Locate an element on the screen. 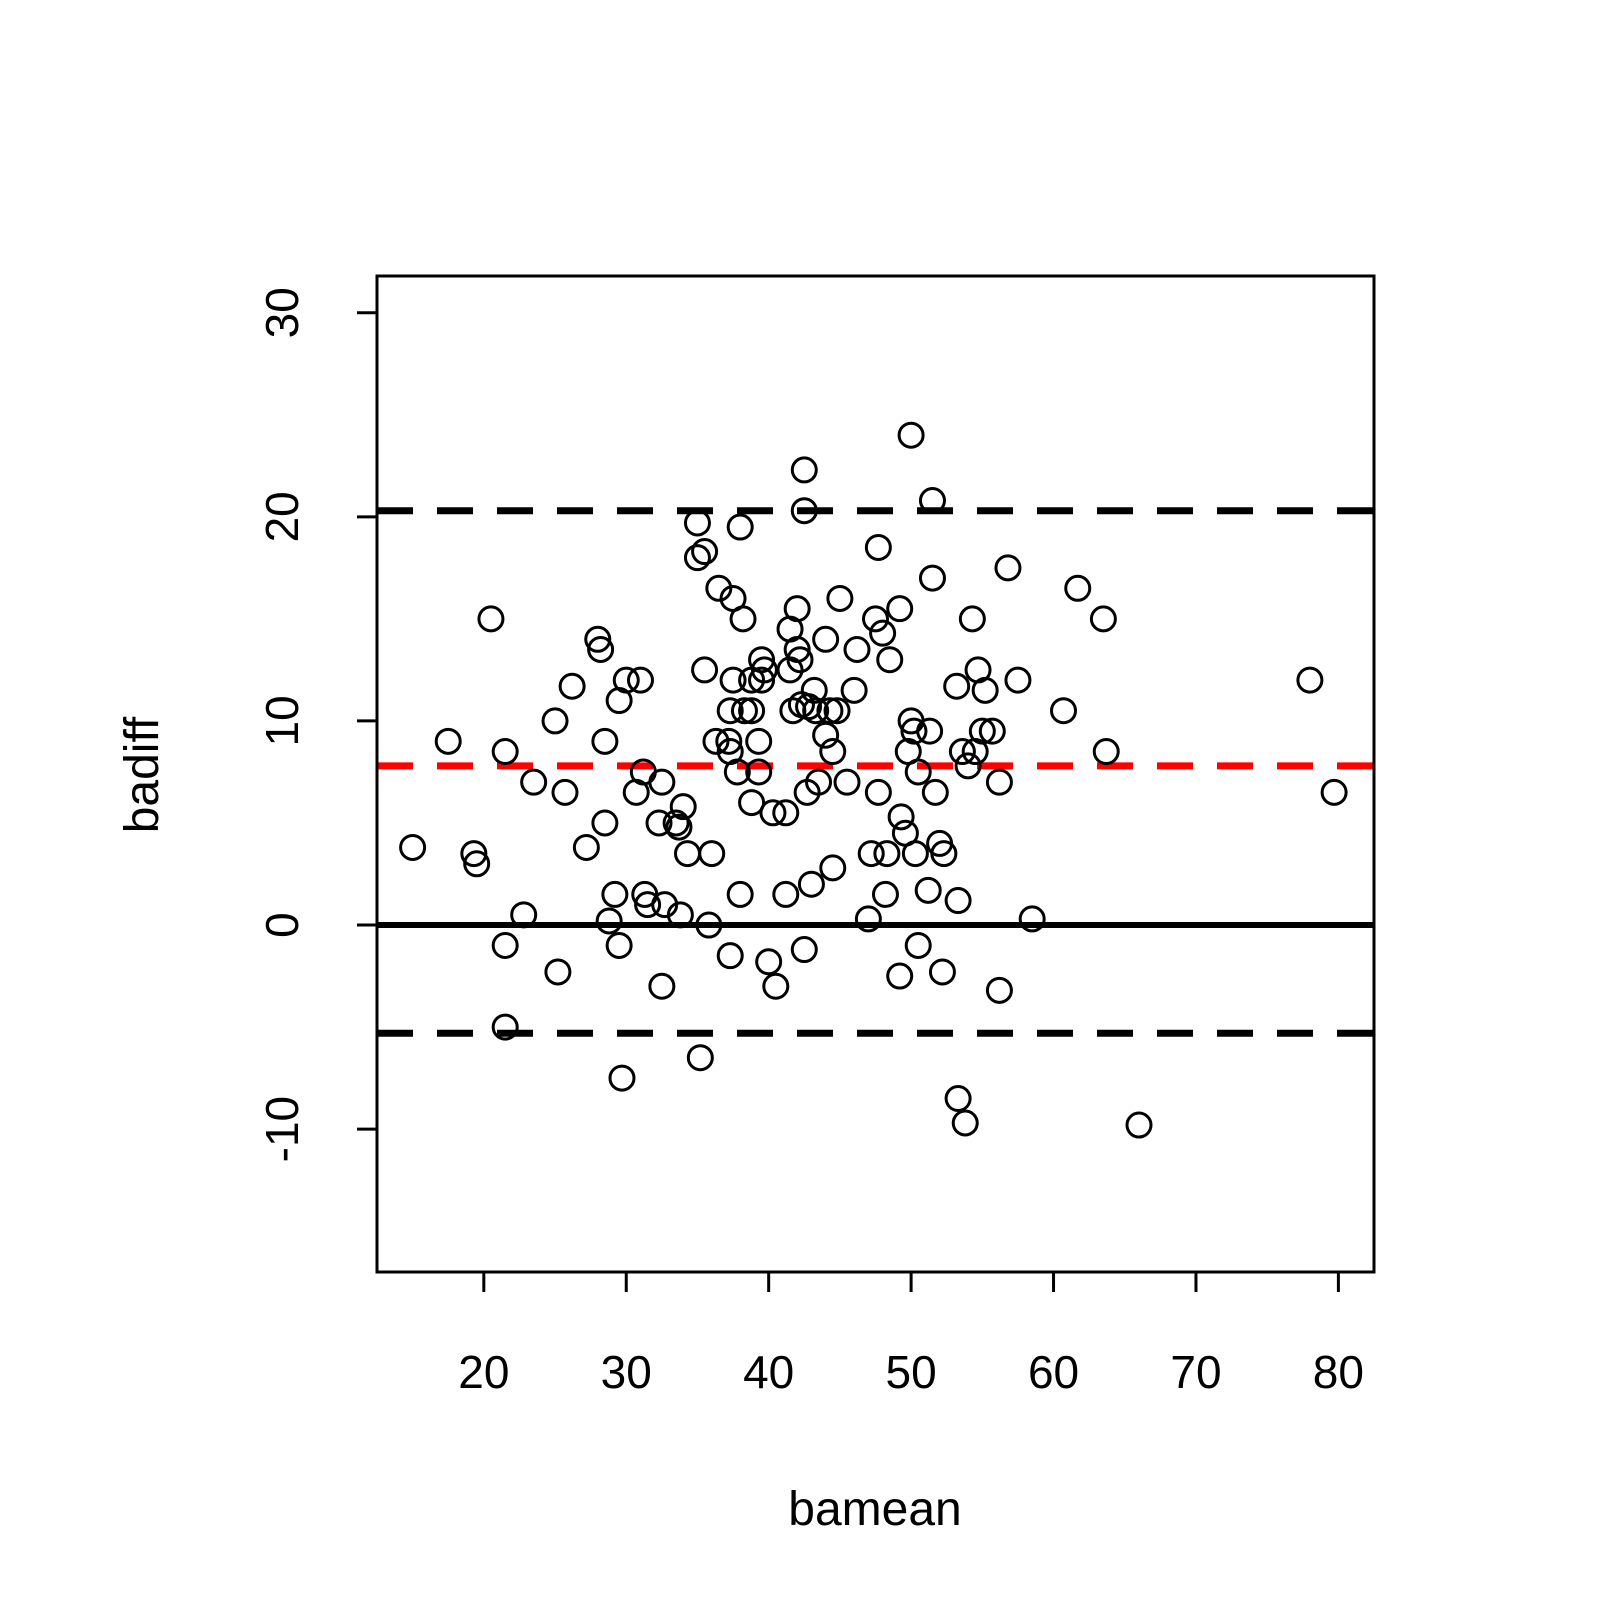 The image size is (1600, 1600). x-tick-label: 40 is located at coordinates (768, 1372).